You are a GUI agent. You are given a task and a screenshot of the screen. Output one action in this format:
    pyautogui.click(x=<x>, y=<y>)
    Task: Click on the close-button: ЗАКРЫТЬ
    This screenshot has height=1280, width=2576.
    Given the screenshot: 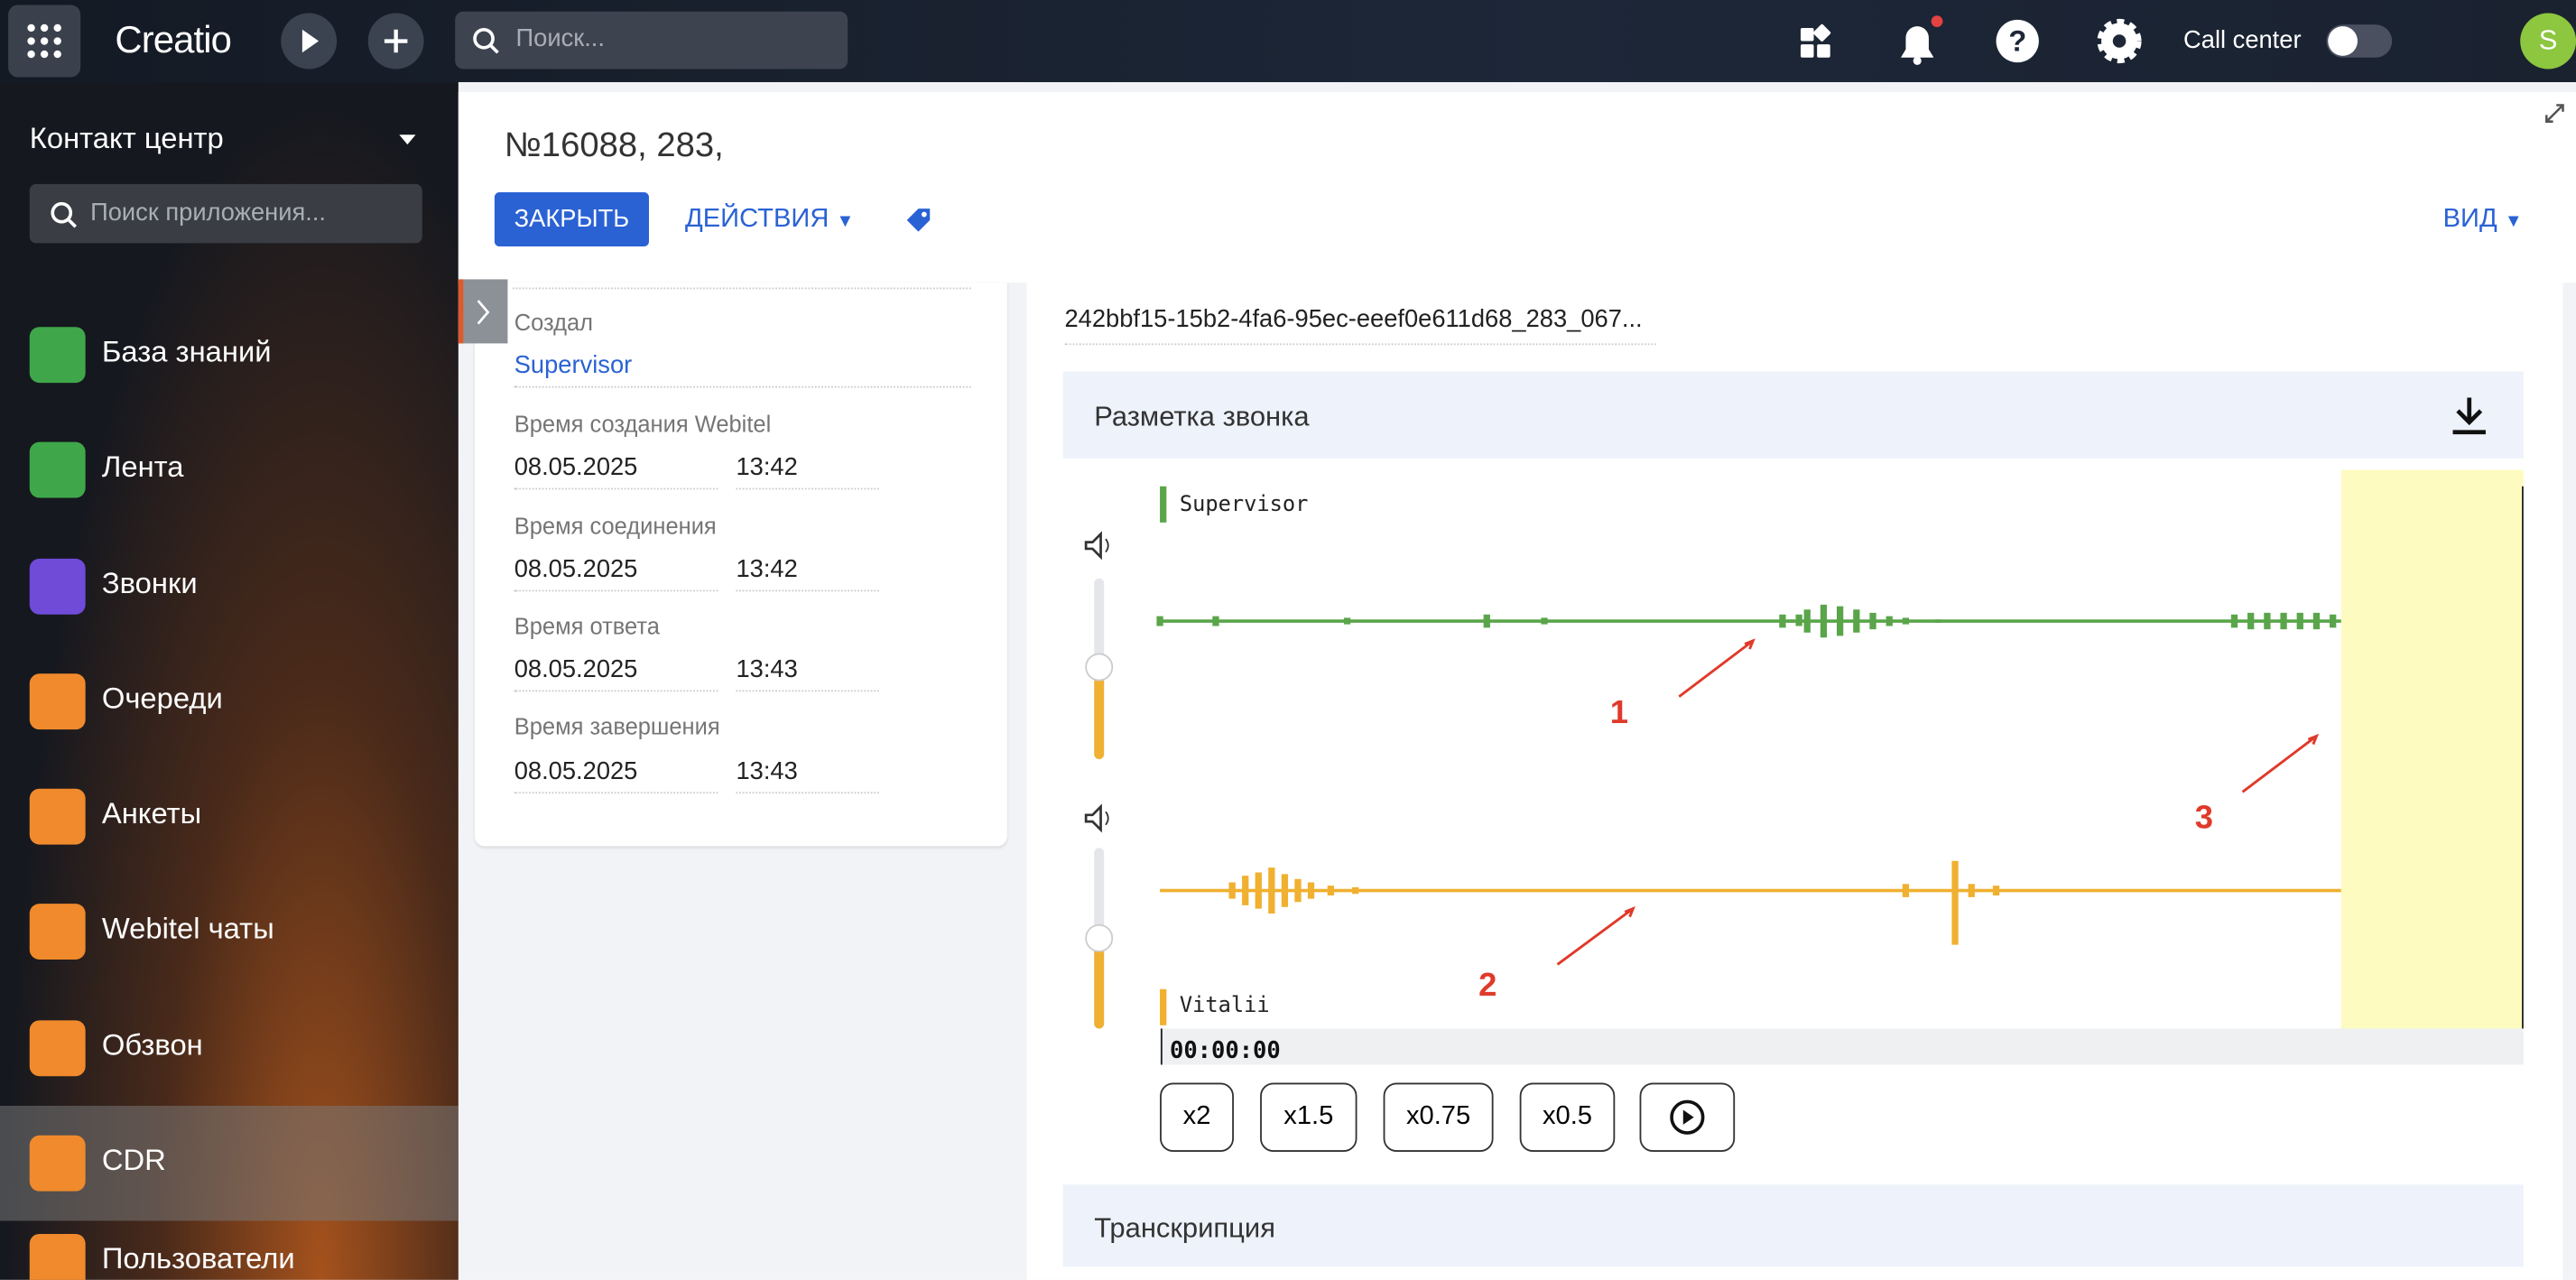 What is the action you would take?
    pyautogui.click(x=571, y=219)
    